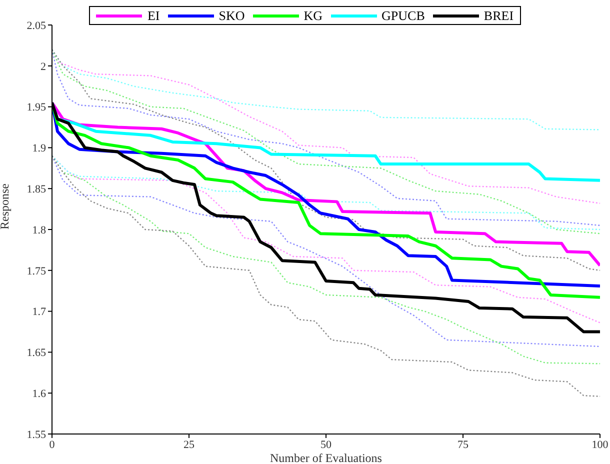 The width and height of the screenshot is (610, 464). I want to click on y-tick-label: 1.85, so click(36, 190).